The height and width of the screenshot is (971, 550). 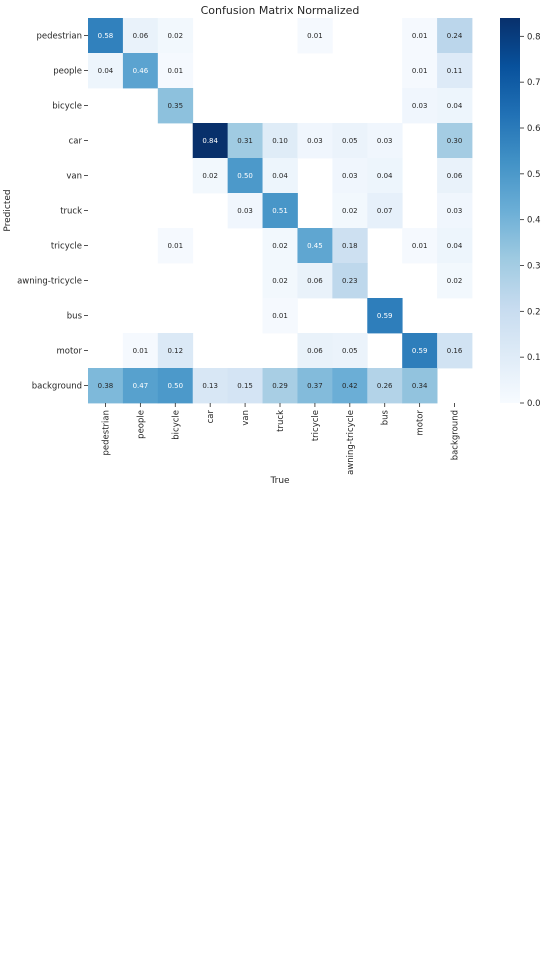 I want to click on cell-value-label: 0.59, so click(x=420, y=351).